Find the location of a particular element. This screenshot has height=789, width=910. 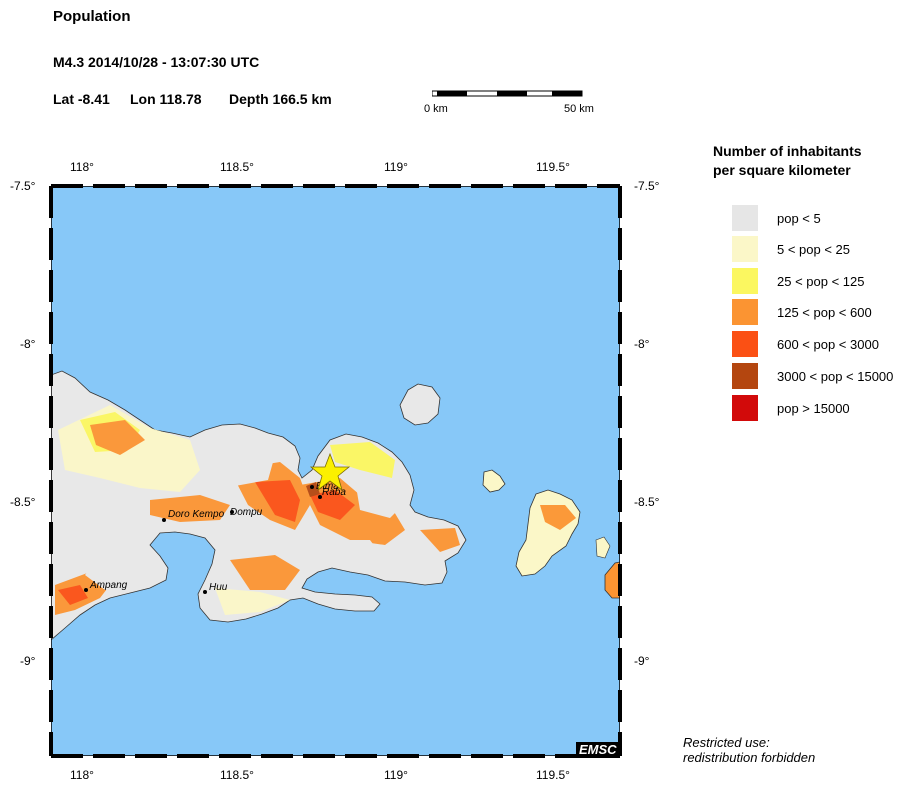

lon-label-bottom: 119° is located at coordinates (396, 775).